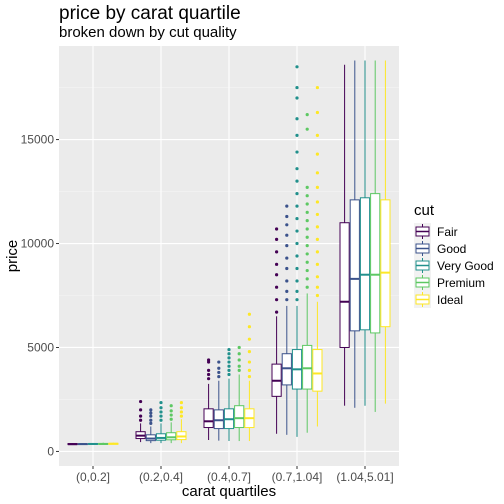  I want to click on boxplot-fair, so click(344, 235).